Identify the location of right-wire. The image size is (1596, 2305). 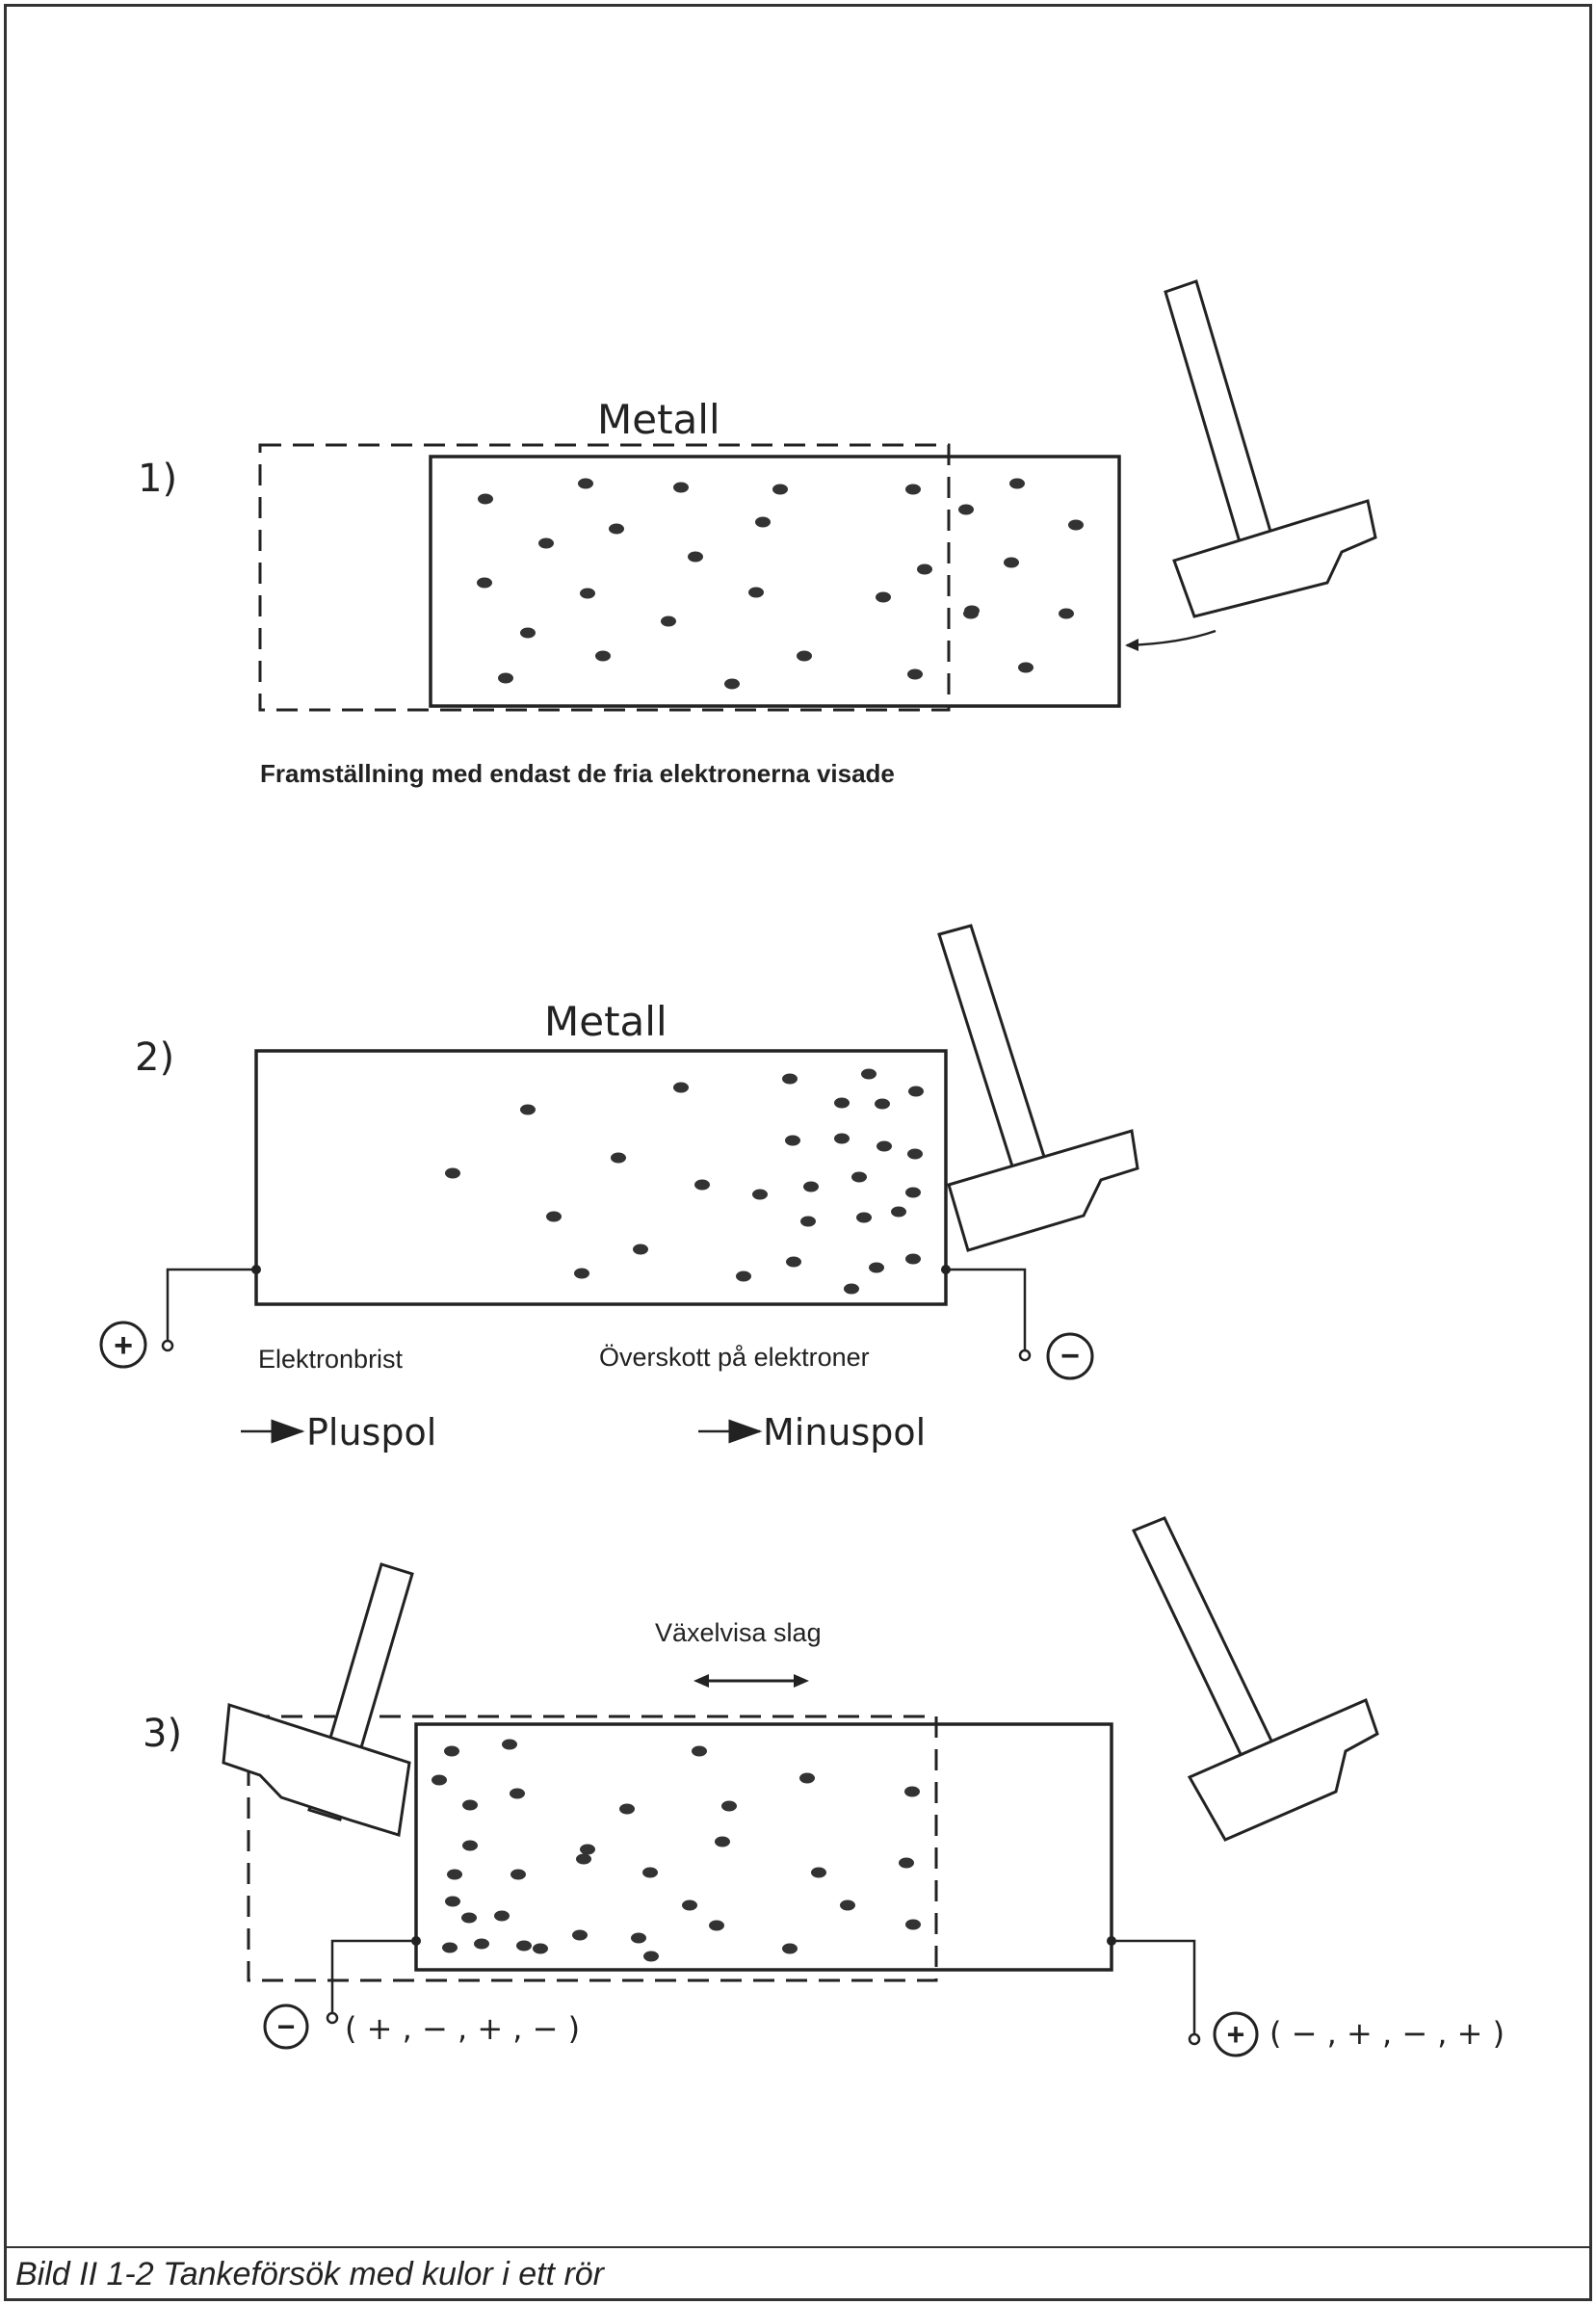
(986, 1309).